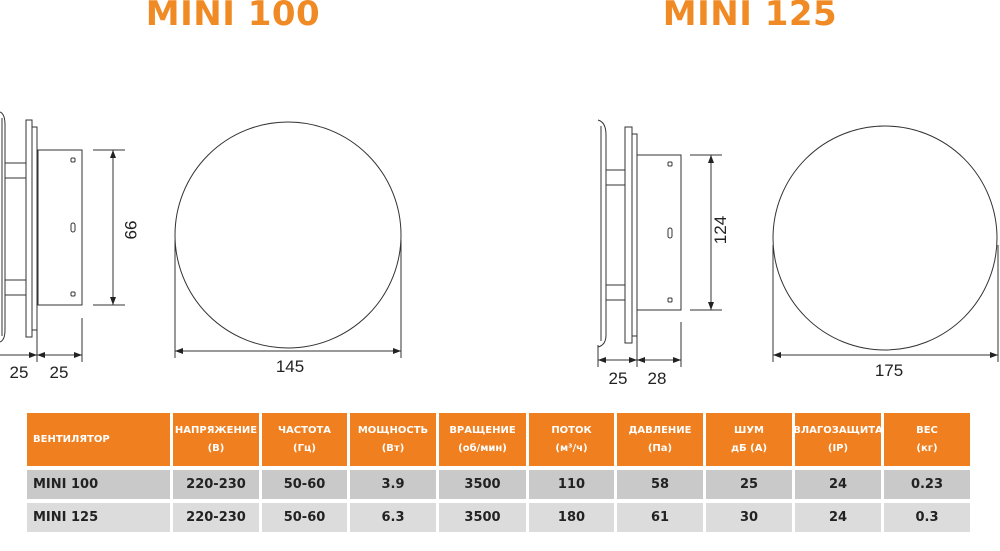  Describe the element at coordinates (750, 17) in the screenshot. I see `title-mini-125: MINI 125` at that location.